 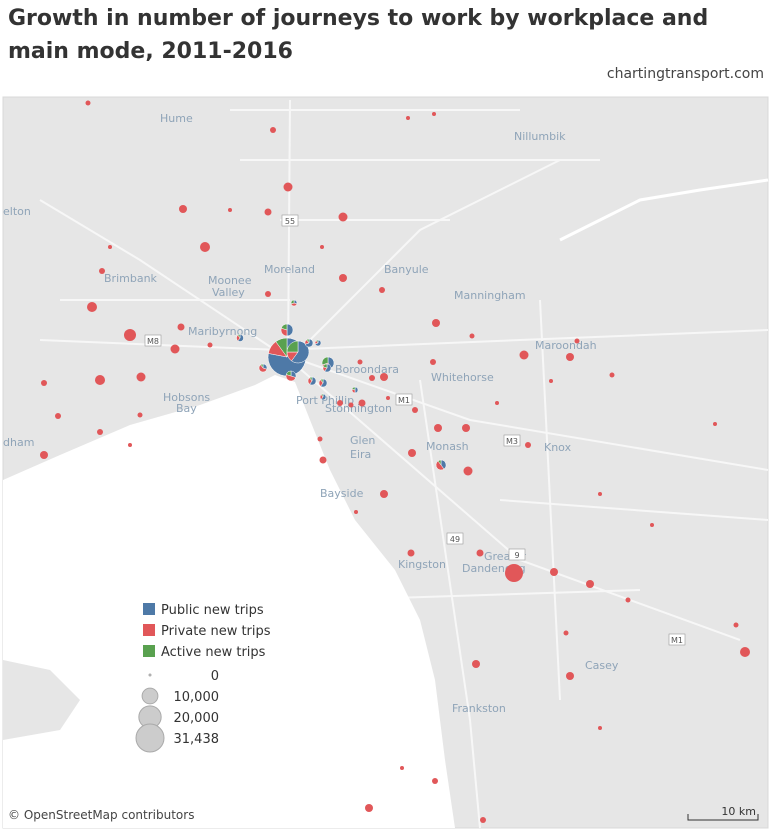 I want to click on peninsula, so click(x=41, y=700).